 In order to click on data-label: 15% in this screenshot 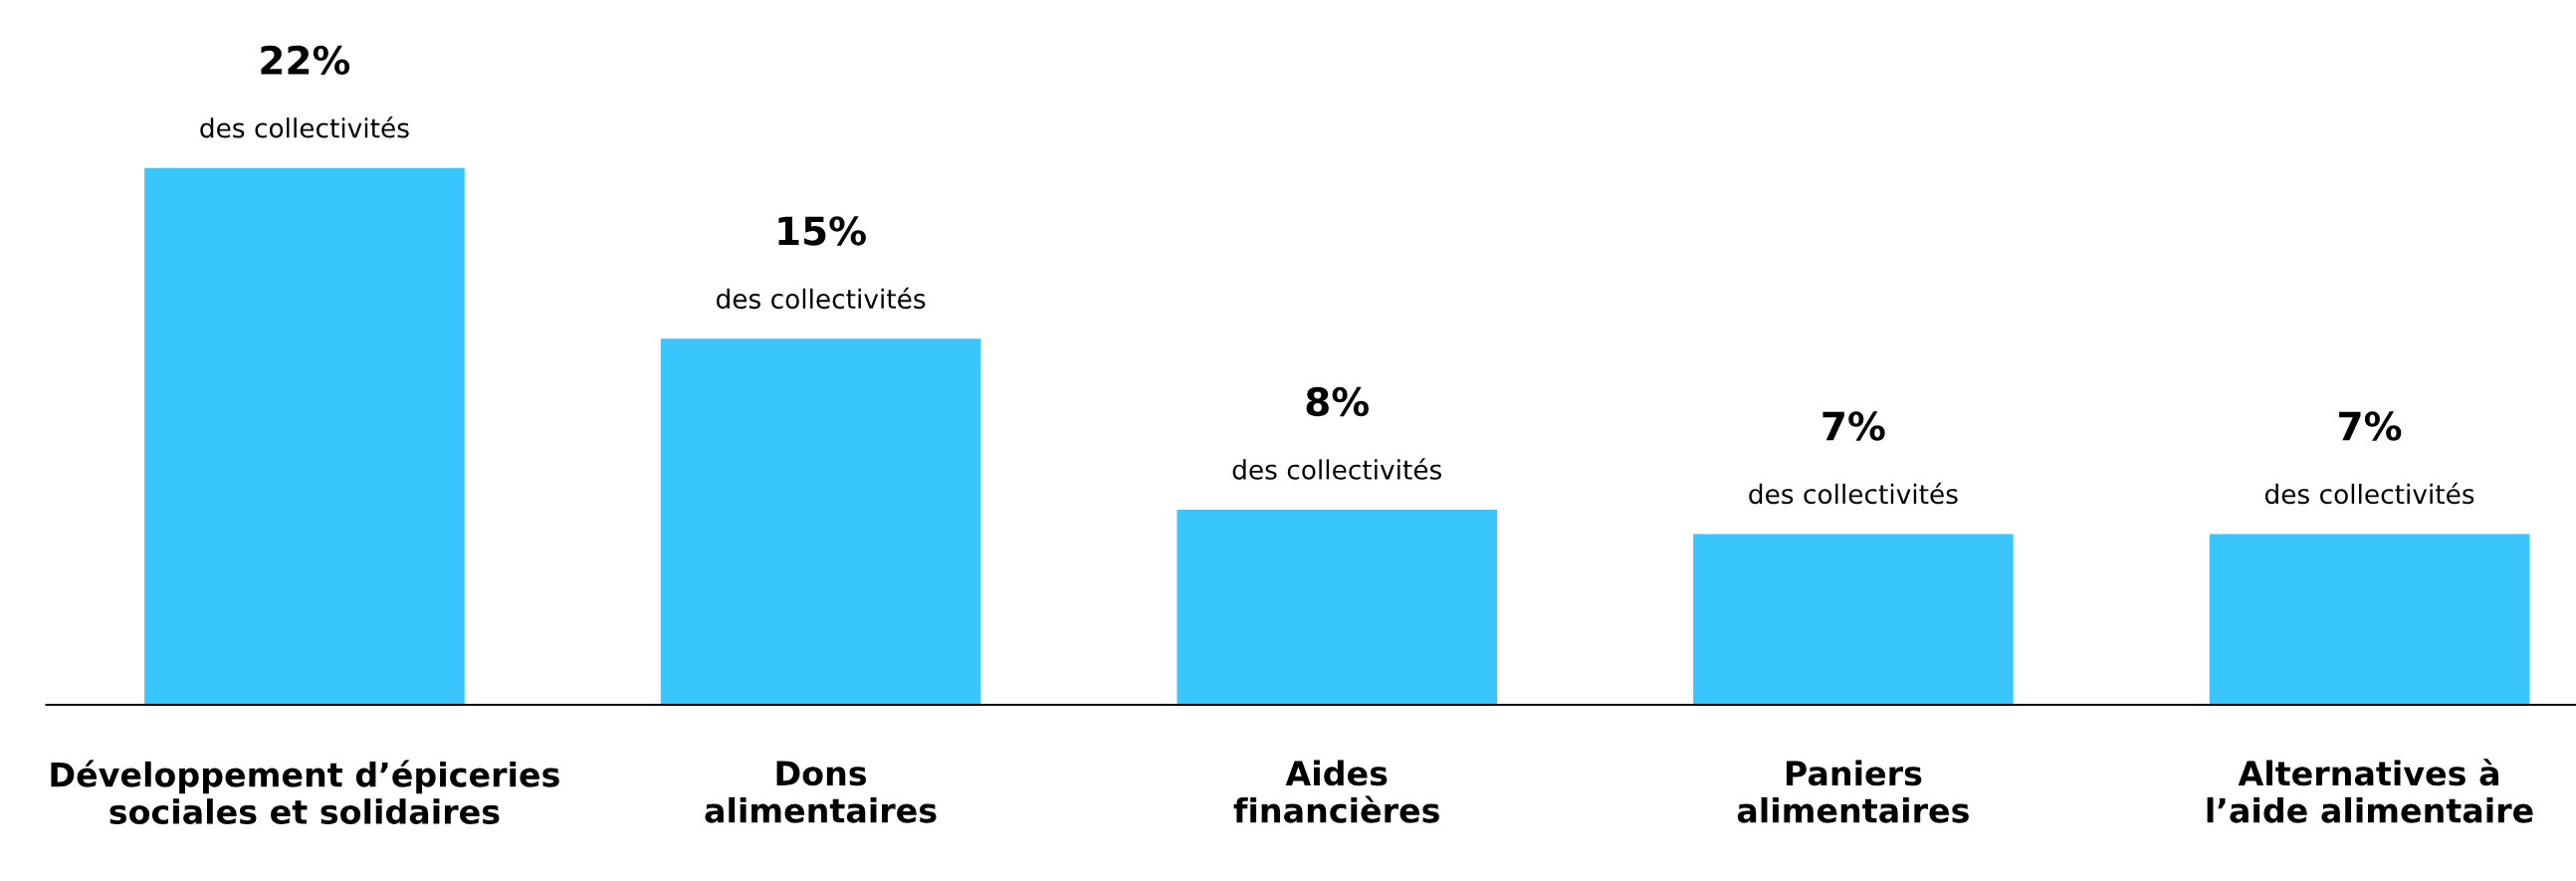, I will do `click(822, 231)`.